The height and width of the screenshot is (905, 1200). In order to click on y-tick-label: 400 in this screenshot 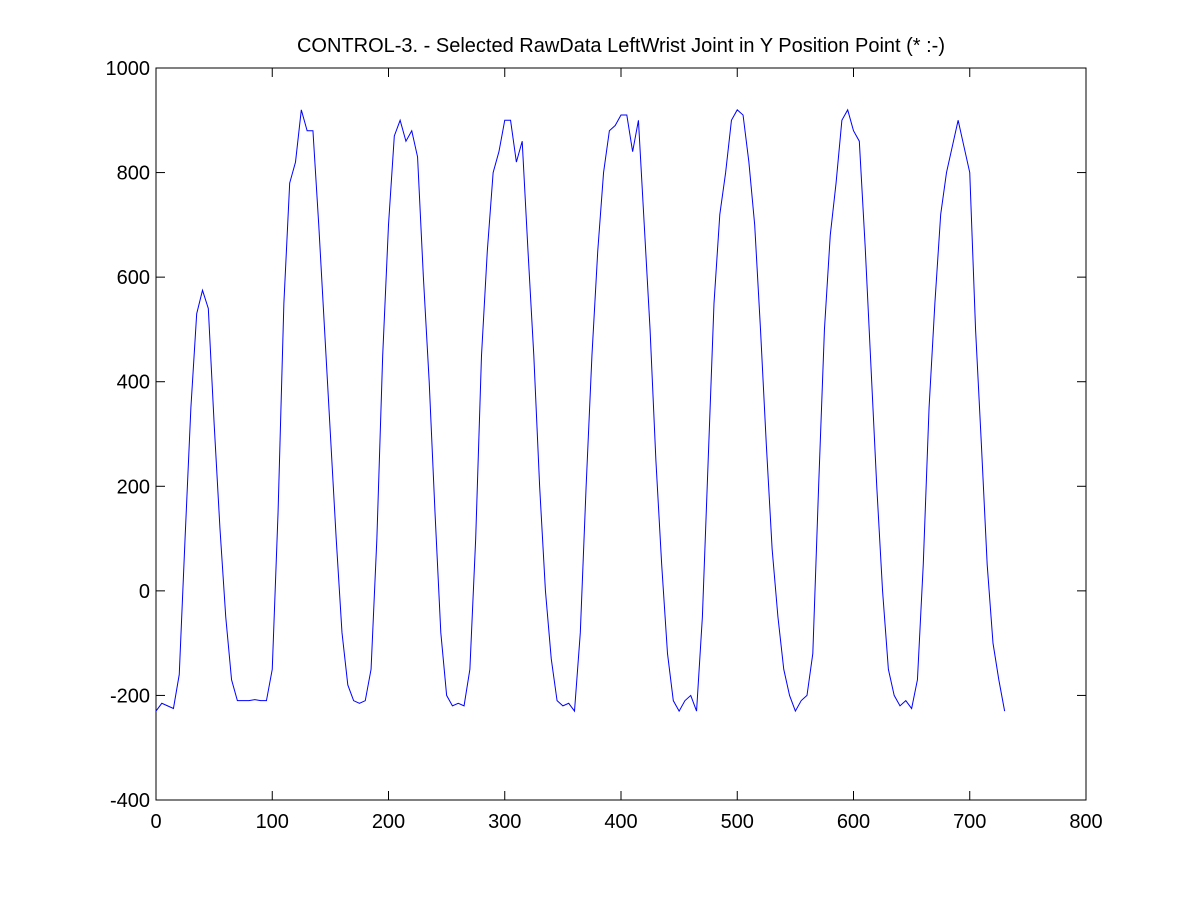, I will do `click(133, 383)`.